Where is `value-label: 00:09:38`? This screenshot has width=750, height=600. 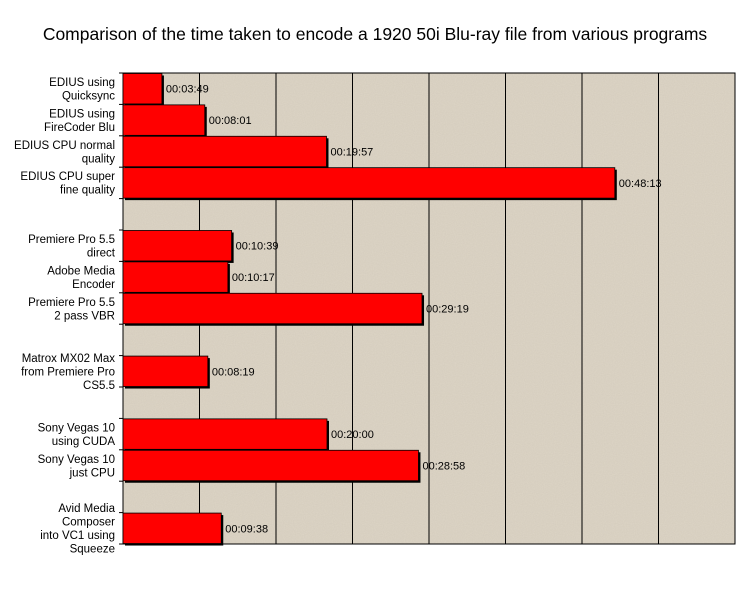 value-label: 00:09:38 is located at coordinates (246, 529).